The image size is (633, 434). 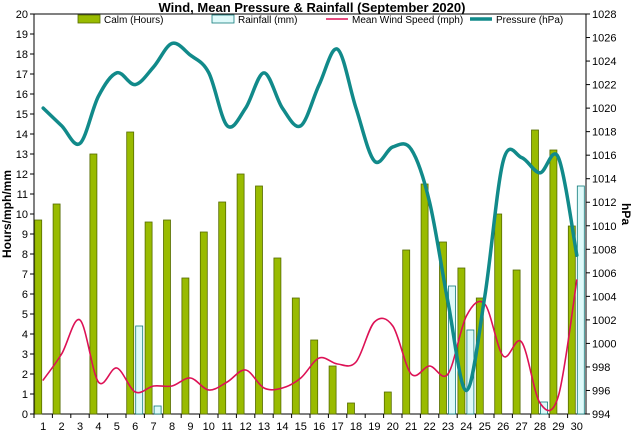 I want to click on y-tick-label: 20, so click(x=22, y=15).